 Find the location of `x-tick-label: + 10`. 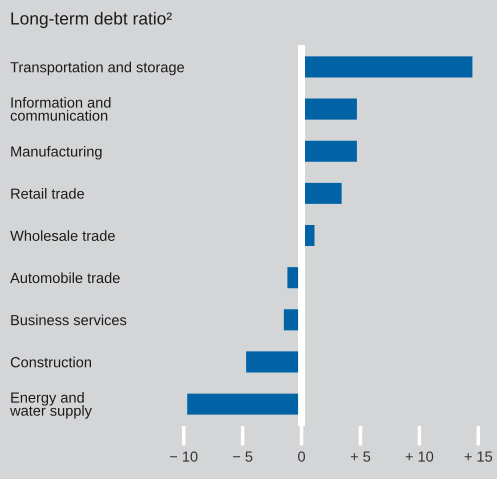

x-tick-label: + 10 is located at coordinates (420, 456).